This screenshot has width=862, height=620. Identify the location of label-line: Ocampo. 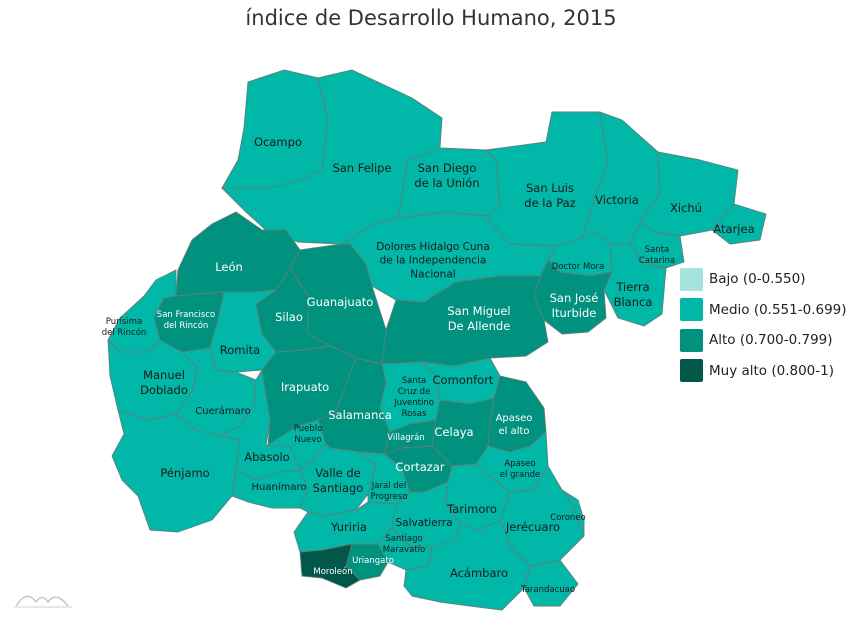
(278, 142).